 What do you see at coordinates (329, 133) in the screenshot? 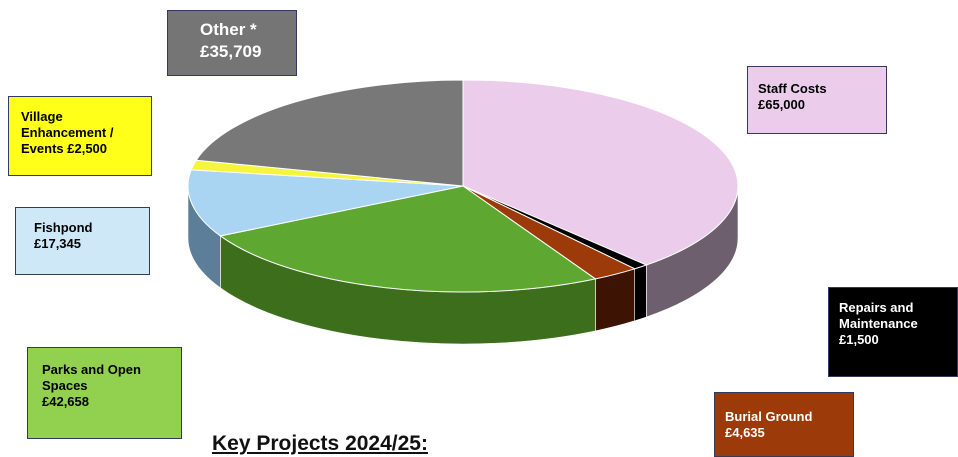
I see `pie-slice-other` at bounding box center [329, 133].